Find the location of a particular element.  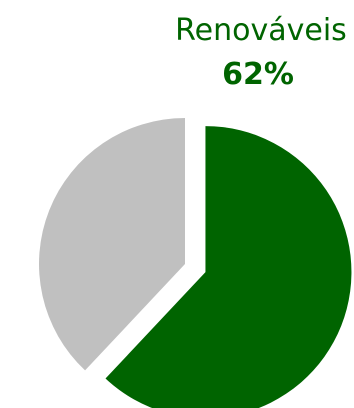

slice-label-renovaveis: Renováveis is located at coordinates (261, 30).